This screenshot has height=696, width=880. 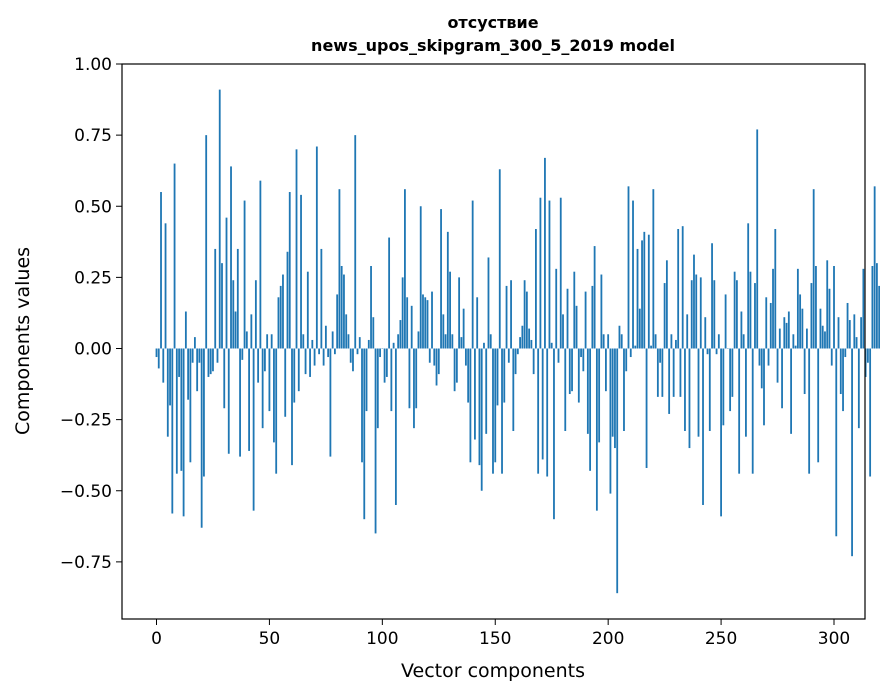 What do you see at coordinates (93, 278) in the screenshot?
I see `y-tick-label: 0.25` at bounding box center [93, 278].